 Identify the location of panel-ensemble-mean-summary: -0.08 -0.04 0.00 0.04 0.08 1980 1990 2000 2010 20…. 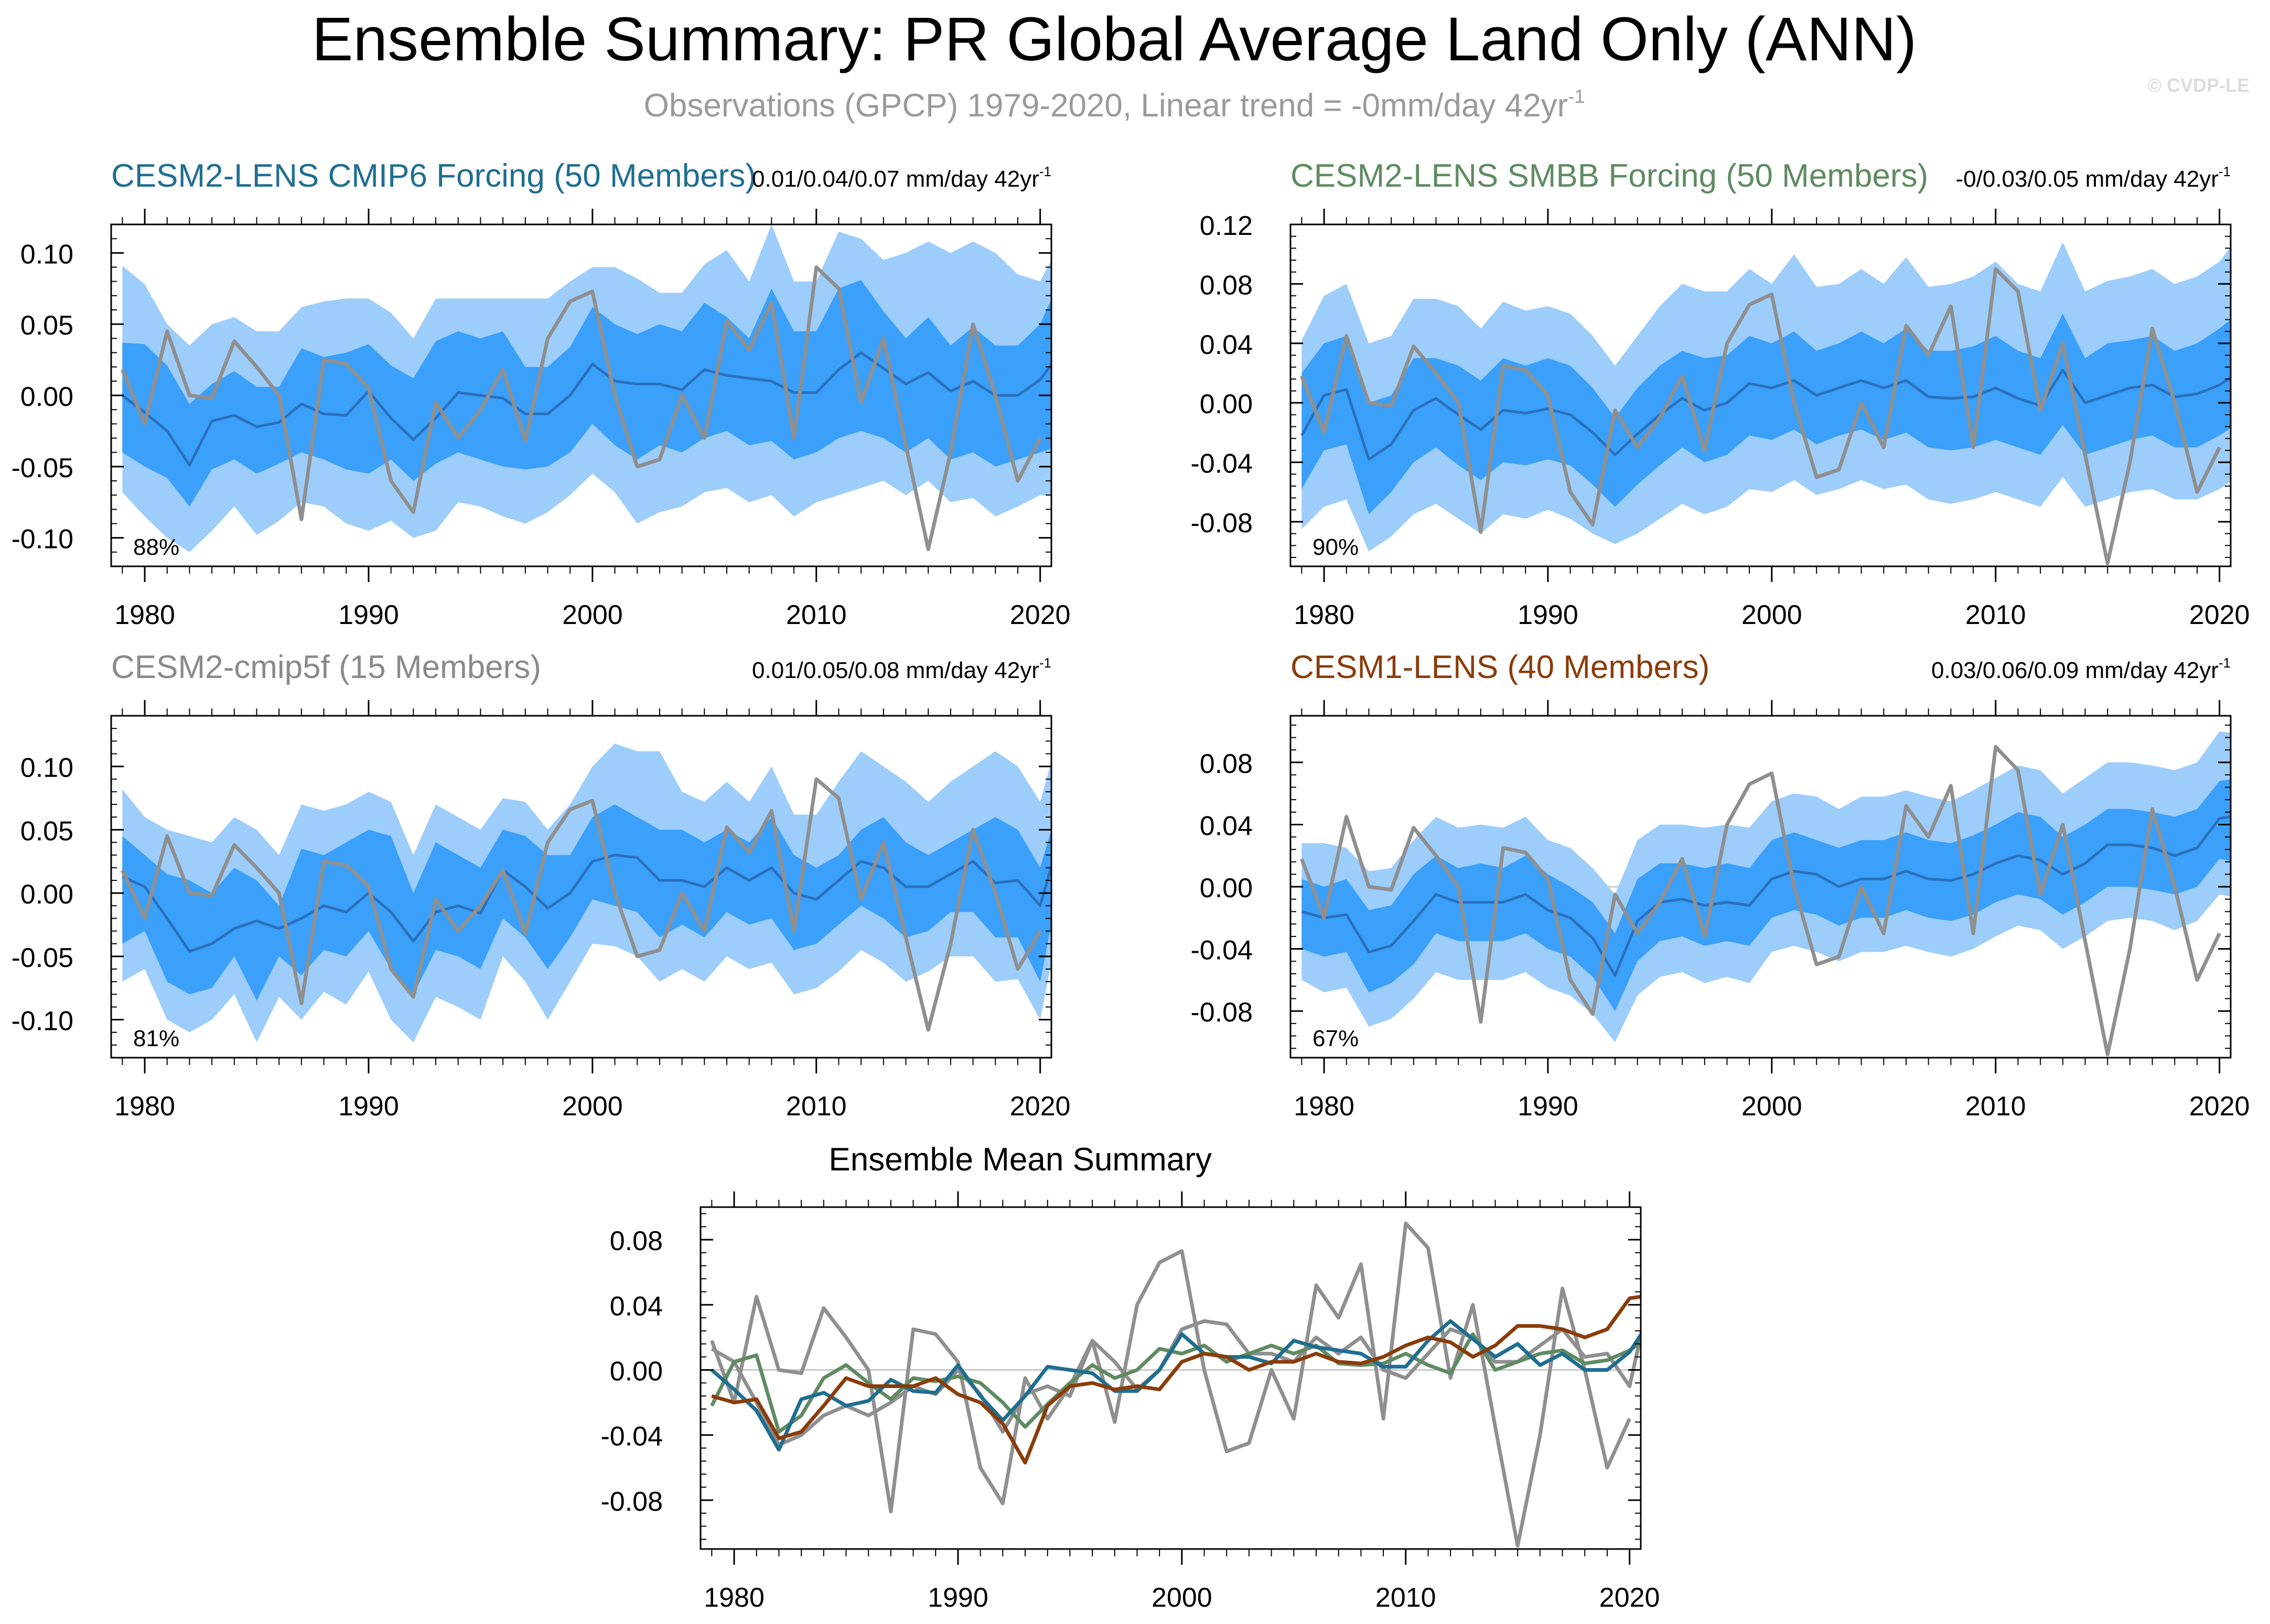
(1130, 1377).